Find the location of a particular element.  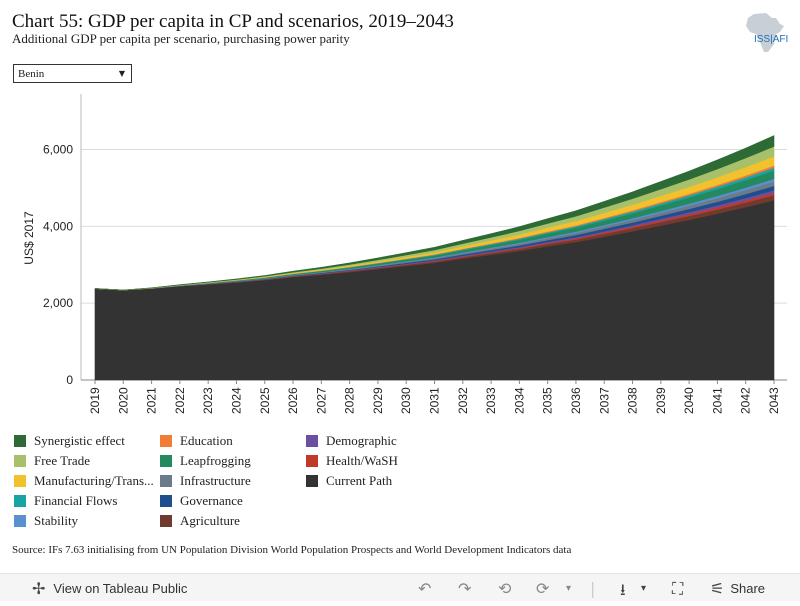

x-tick-label: 2025 is located at coordinates (265, 400).